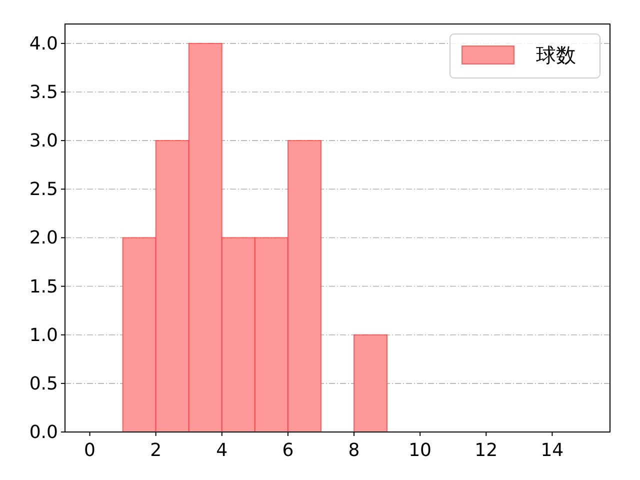 This screenshot has width=640, height=480. Describe the element at coordinates (90, 450) in the screenshot. I see `x-tick-label: 0` at that location.